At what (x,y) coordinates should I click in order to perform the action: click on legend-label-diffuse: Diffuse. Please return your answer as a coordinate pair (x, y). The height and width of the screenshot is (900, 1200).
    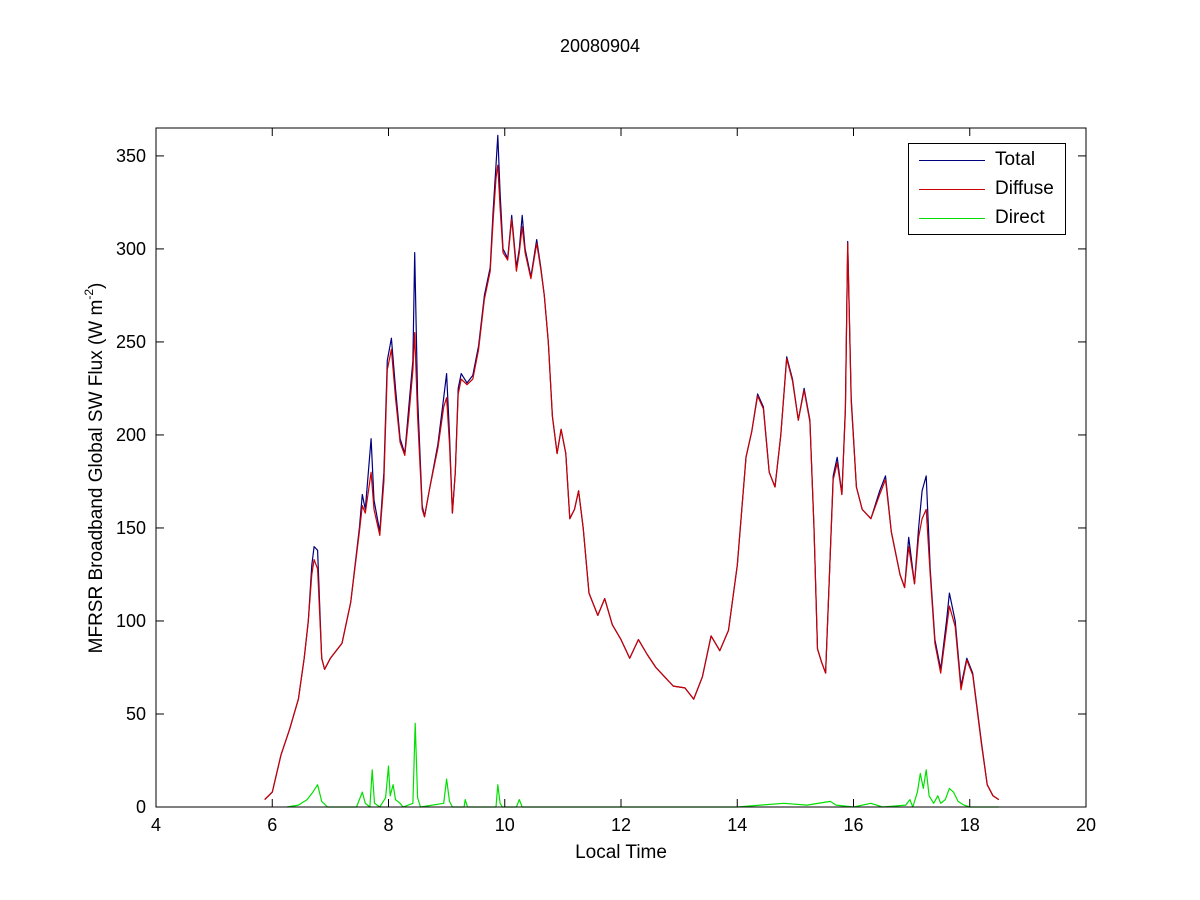
    Looking at the image, I should click on (1024, 188).